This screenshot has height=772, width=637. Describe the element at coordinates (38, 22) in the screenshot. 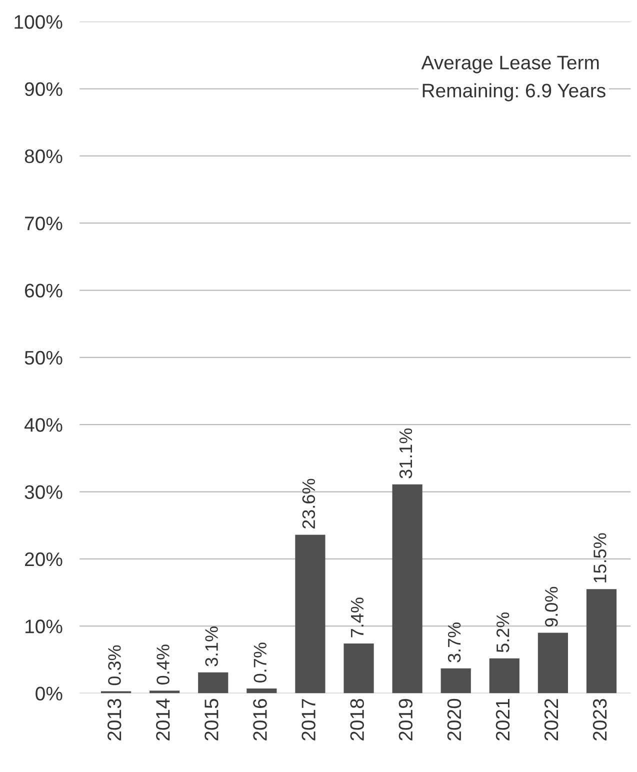

I see `y-tick-label: 100%` at that location.